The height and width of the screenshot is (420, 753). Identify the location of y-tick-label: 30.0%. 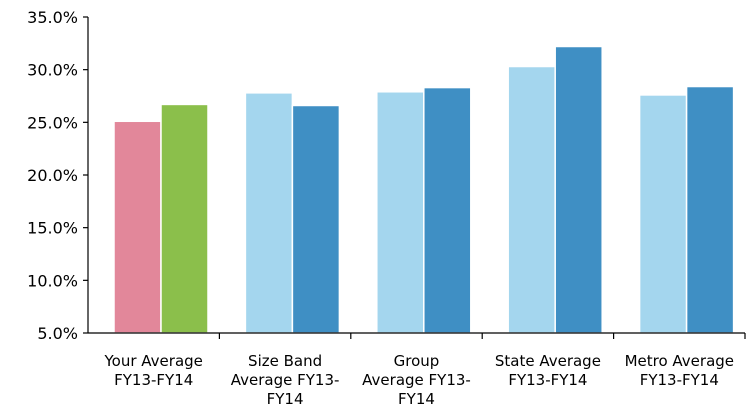
(52, 70).